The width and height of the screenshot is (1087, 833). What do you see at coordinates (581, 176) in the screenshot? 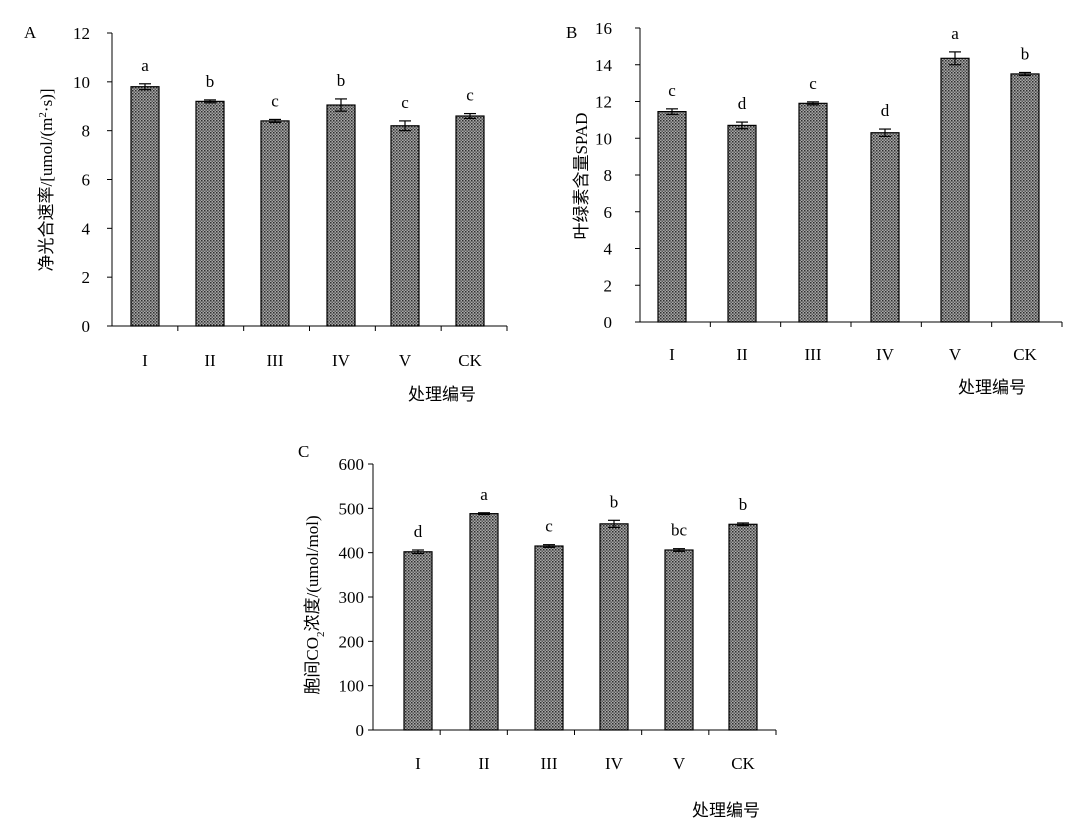
I see `panel-b-ylabel: 叶绿素含量SPAD` at bounding box center [581, 176].